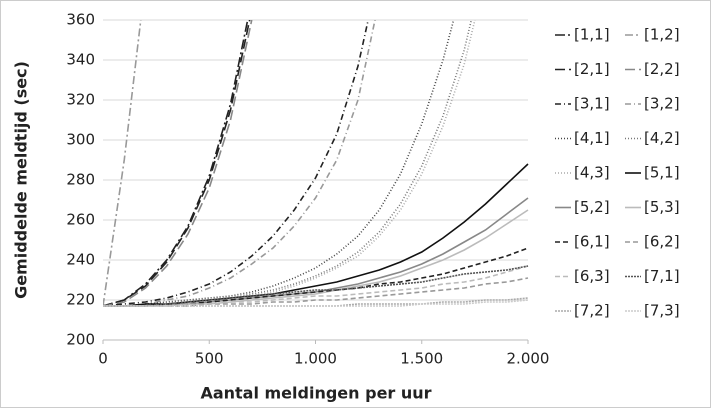 Image resolution: width=711 pixels, height=408 pixels. What do you see at coordinates (80, 60) in the screenshot?
I see `y-tick-label: 340` at bounding box center [80, 60].